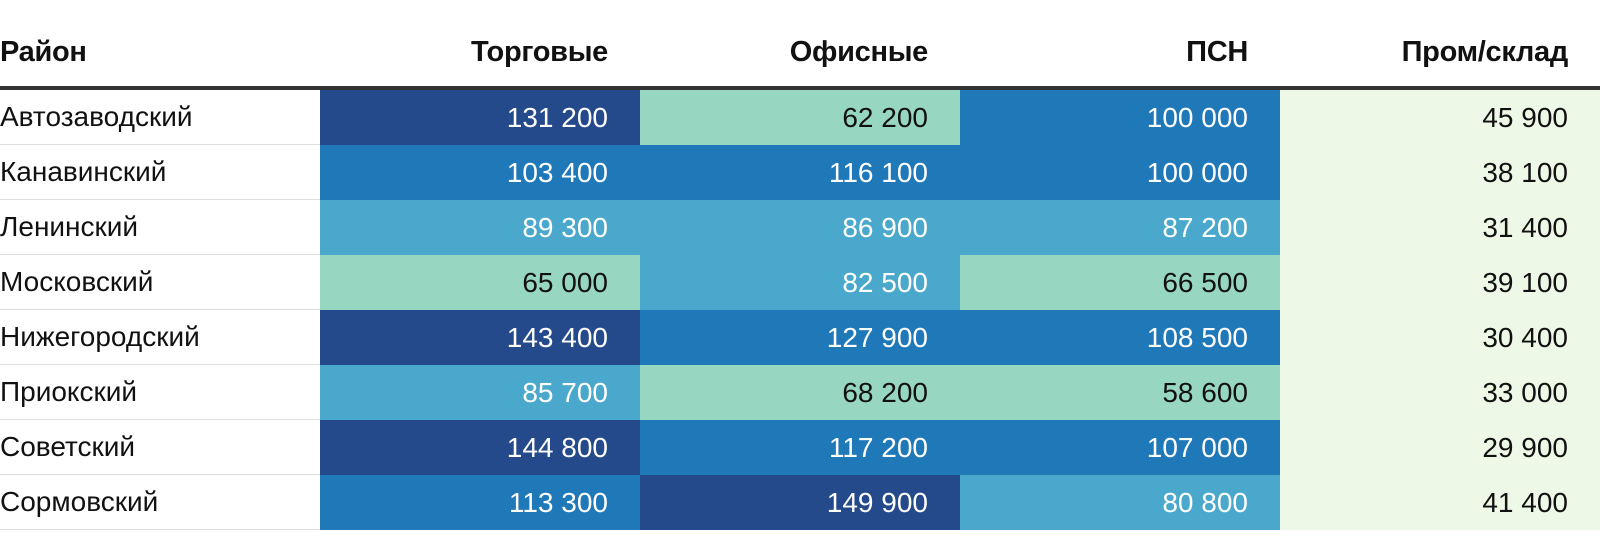  What do you see at coordinates (1120, 502) in the screenshot?
I see `heatmap-cell: 80 800` at bounding box center [1120, 502].